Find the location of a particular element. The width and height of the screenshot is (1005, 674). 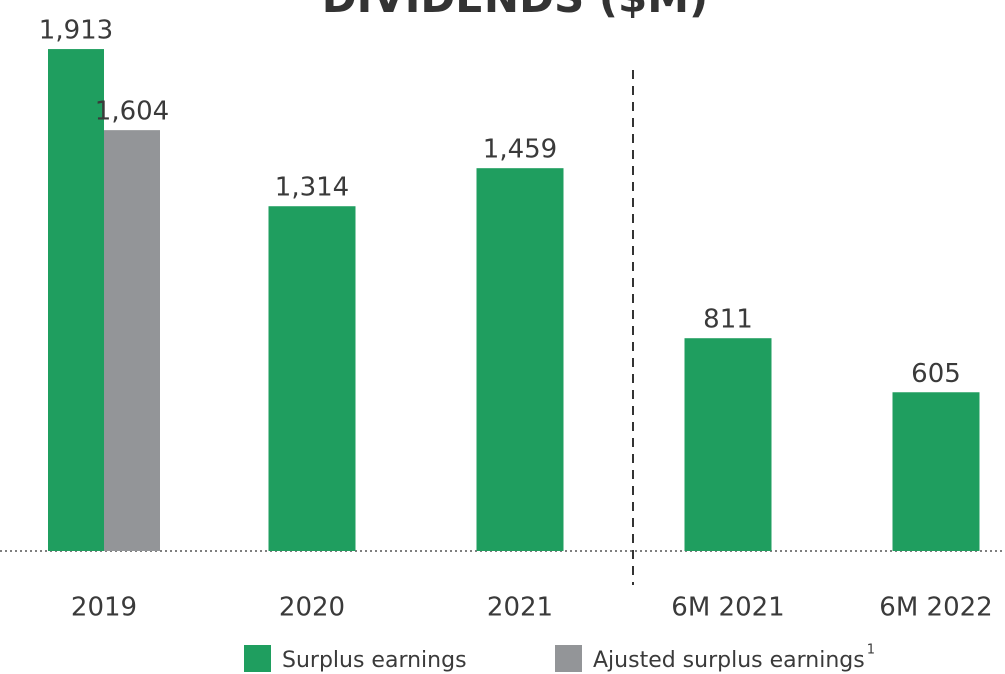

chart-title: DIVIDENDS ($M) is located at coordinates (515, 11).